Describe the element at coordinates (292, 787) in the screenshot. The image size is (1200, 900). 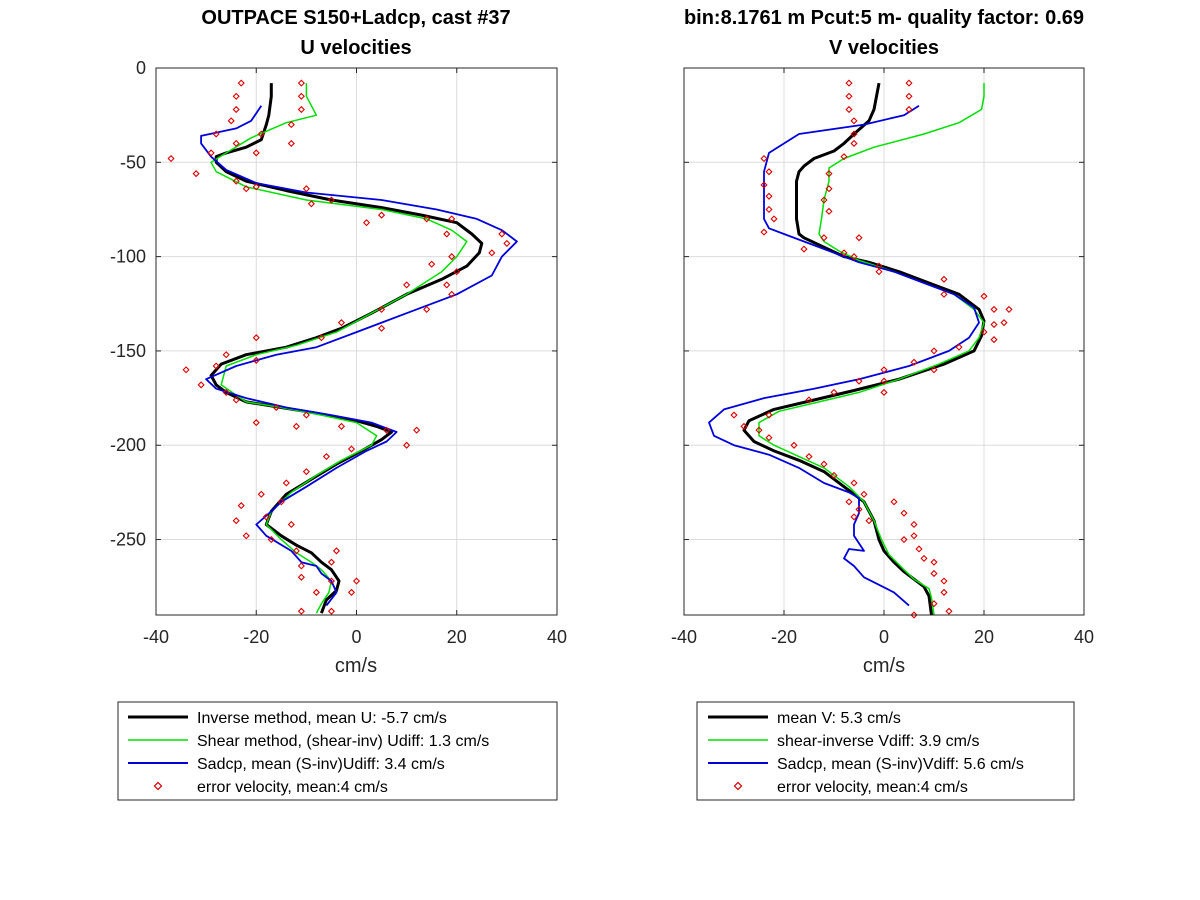
I see `u-legend-entry-error: error velocity, mean:4 cm/s` at that location.